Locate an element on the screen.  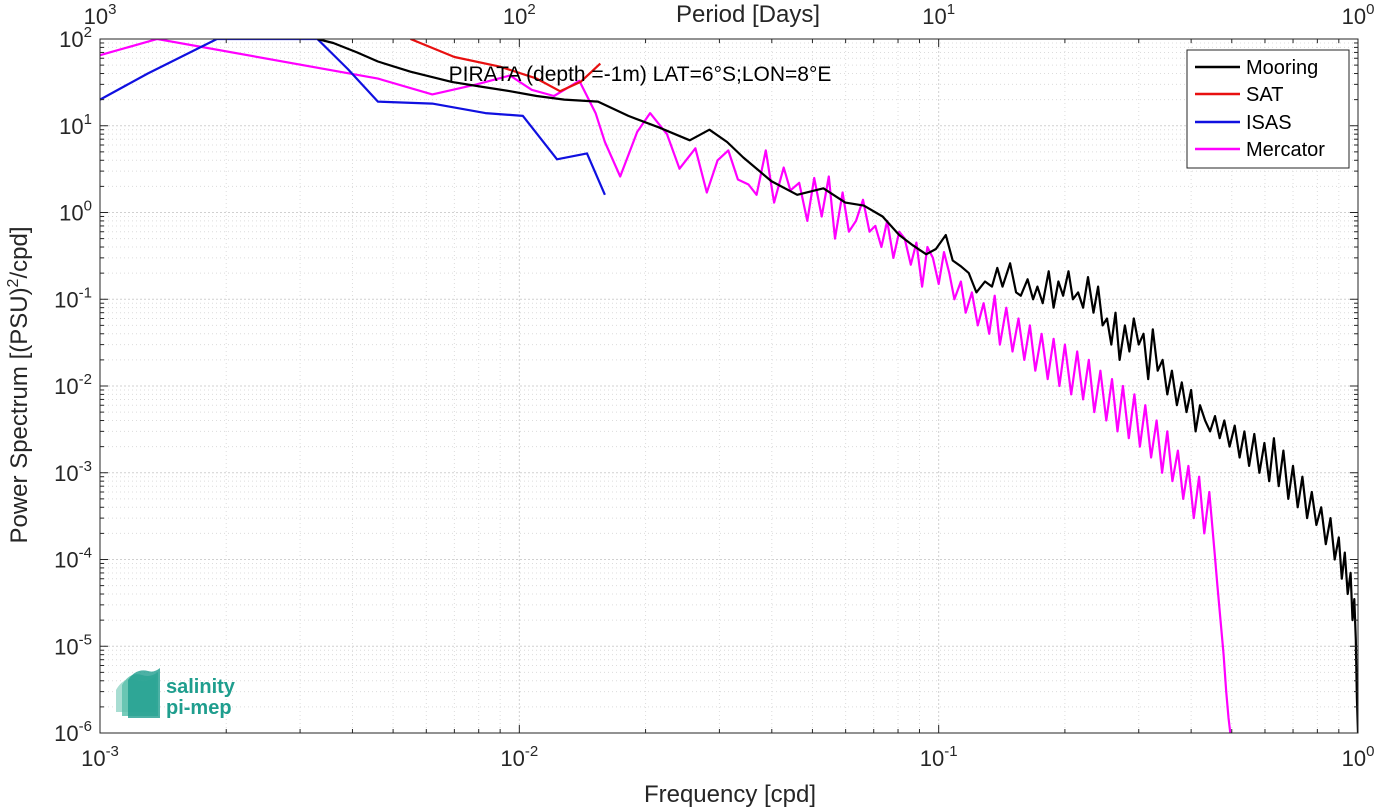
y-axis-label: Power Spectrum [(PSU)2/cpd] is located at coordinates (19, 384).